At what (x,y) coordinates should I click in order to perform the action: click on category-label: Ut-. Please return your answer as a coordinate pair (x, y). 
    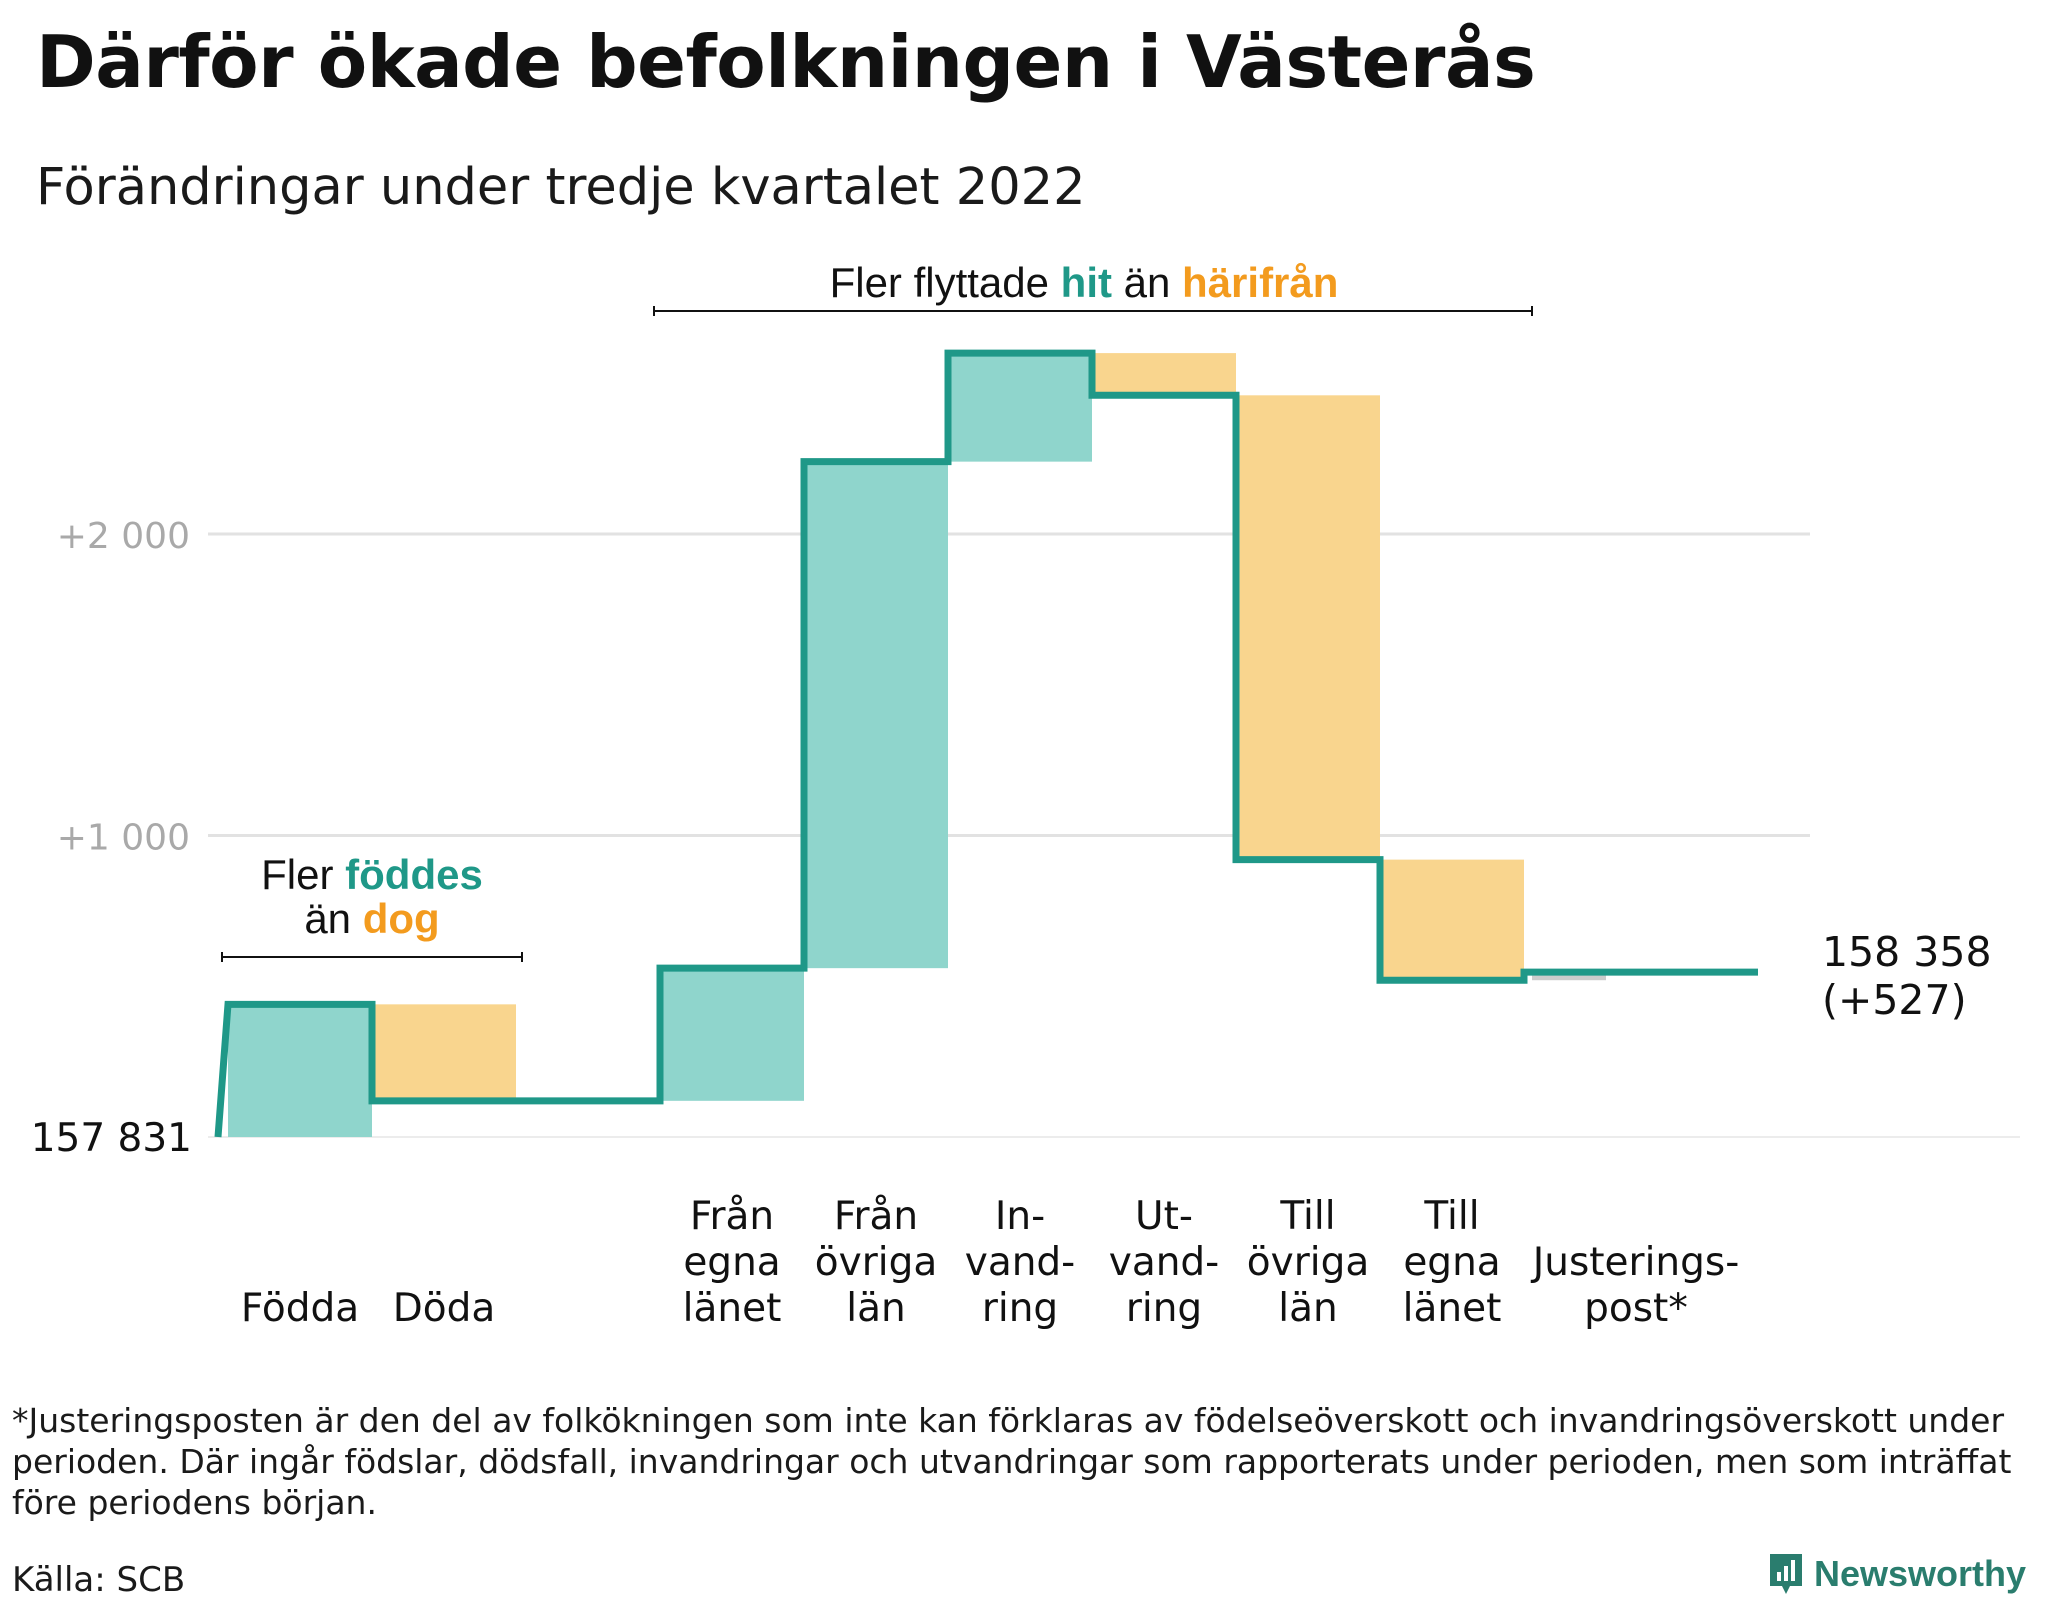
    Looking at the image, I should click on (1164, 1216).